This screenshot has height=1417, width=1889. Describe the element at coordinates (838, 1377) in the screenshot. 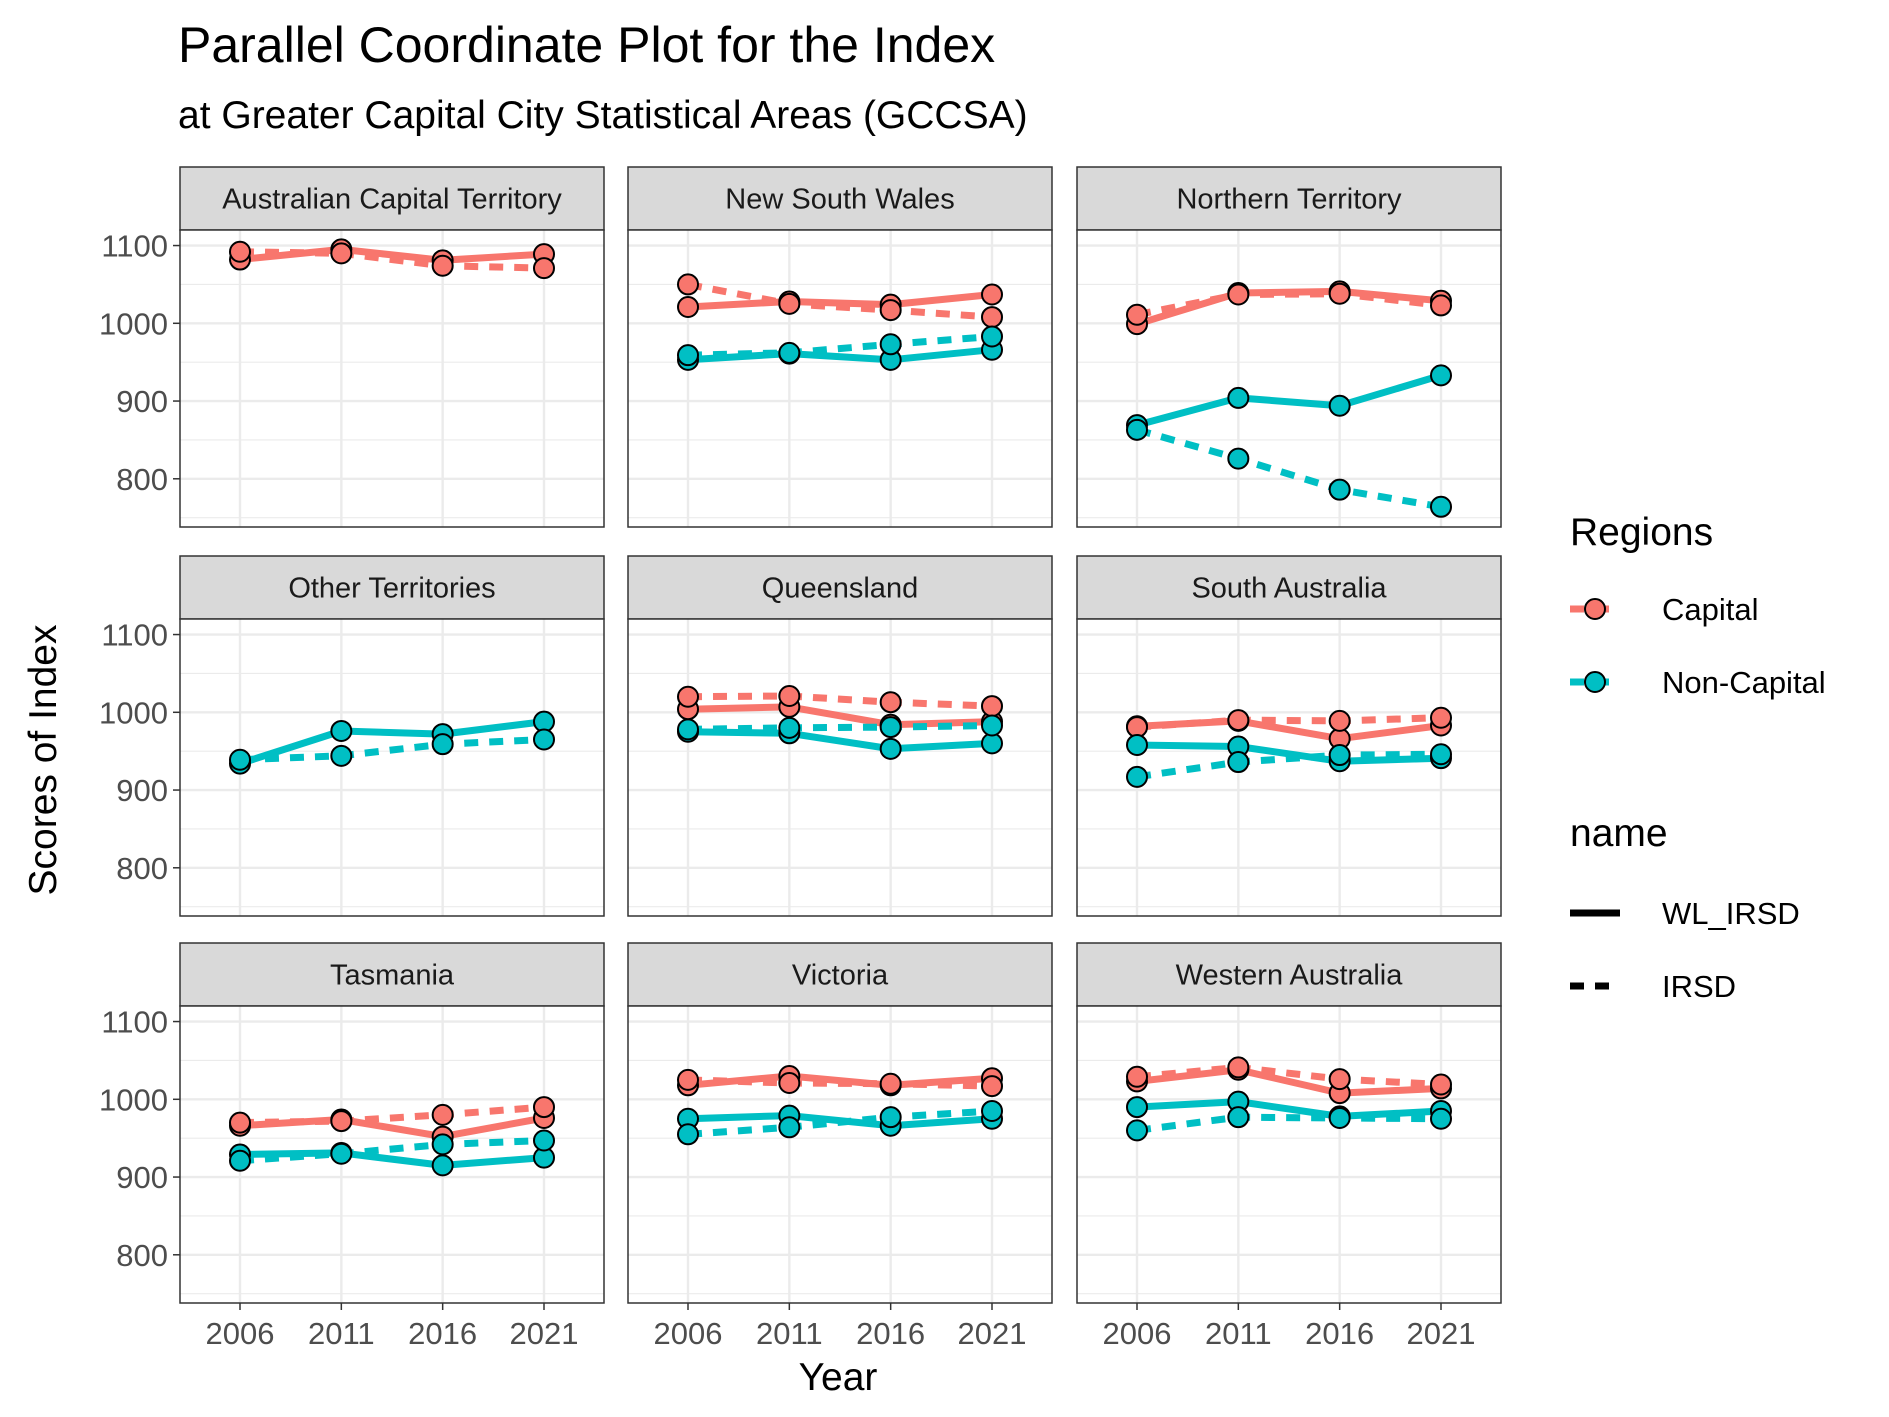

I see `x-axis-title: Year` at that location.